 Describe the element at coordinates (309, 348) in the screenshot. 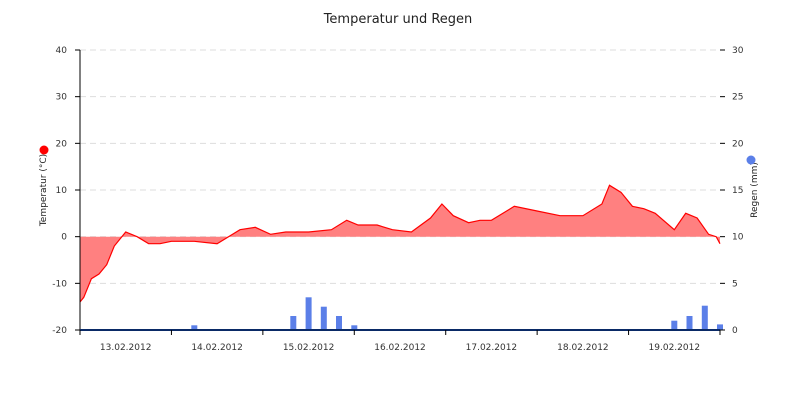

I see `x-tick-label: 15.02.2012` at that location.